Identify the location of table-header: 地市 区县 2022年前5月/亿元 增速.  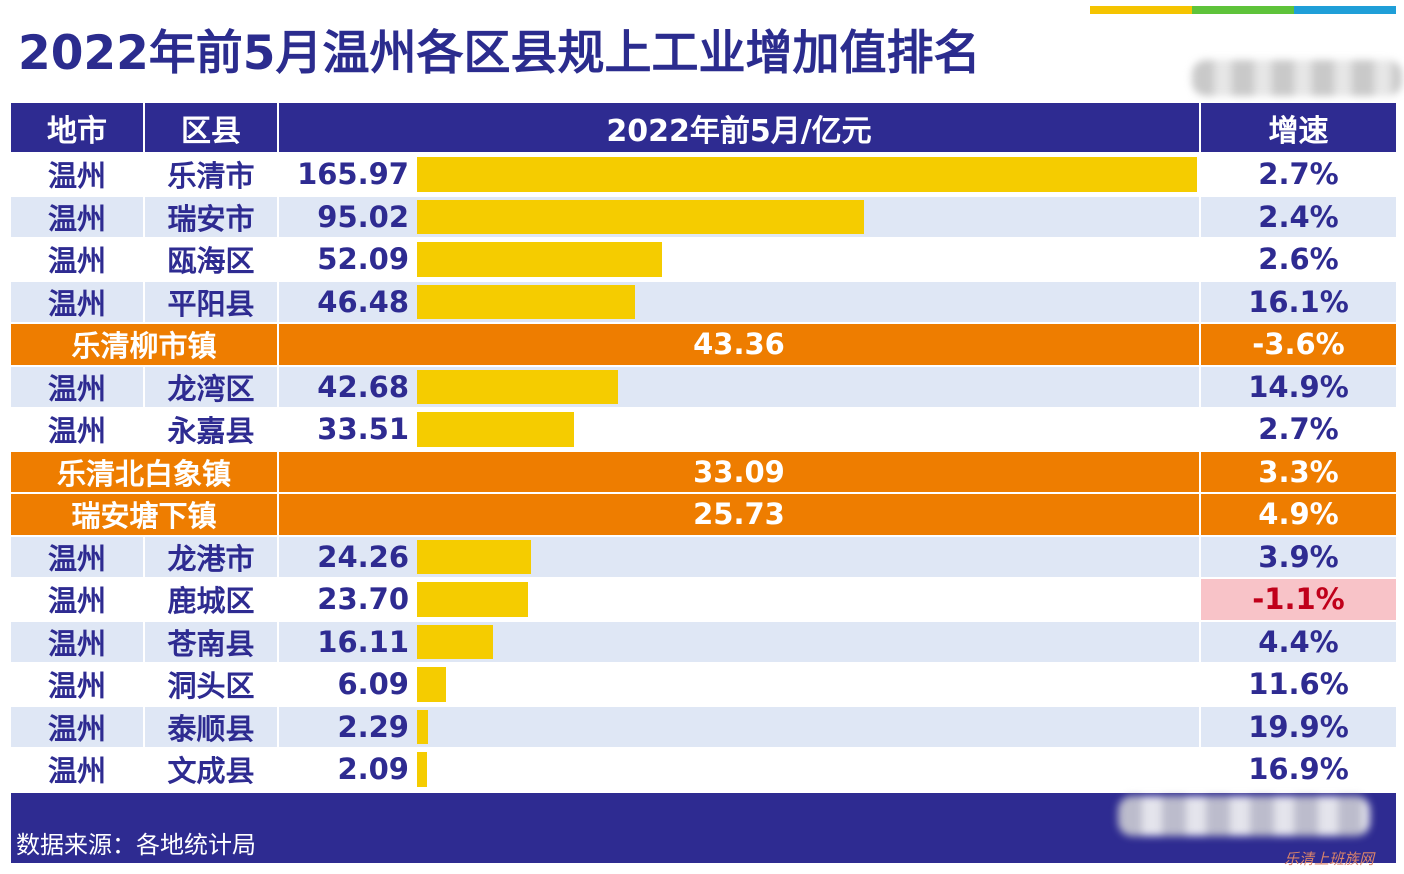
(703, 127).